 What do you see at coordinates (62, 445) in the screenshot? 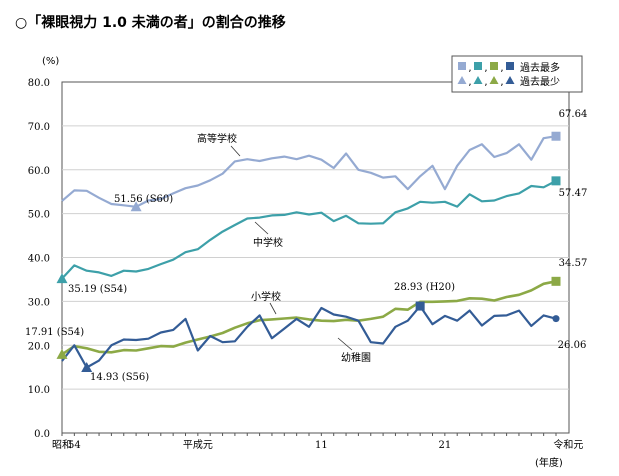
I see `x-tick-label: 昭和` at bounding box center [62, 445].